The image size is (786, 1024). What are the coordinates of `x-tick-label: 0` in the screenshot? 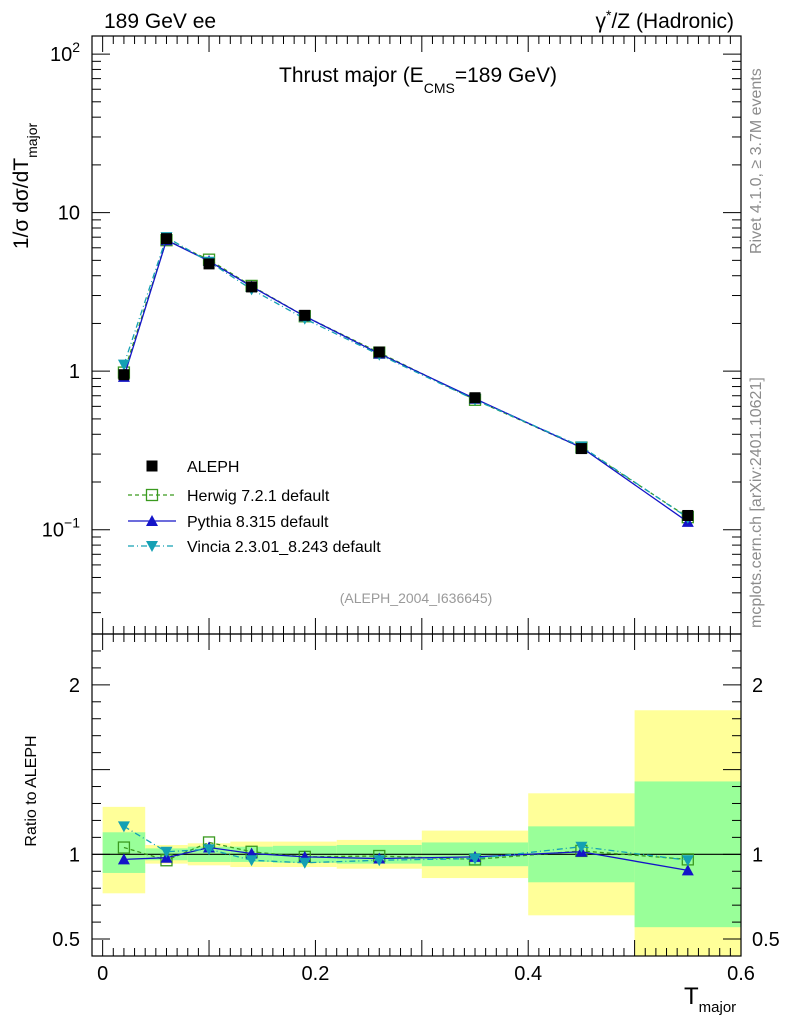 It's located at (102, 974).